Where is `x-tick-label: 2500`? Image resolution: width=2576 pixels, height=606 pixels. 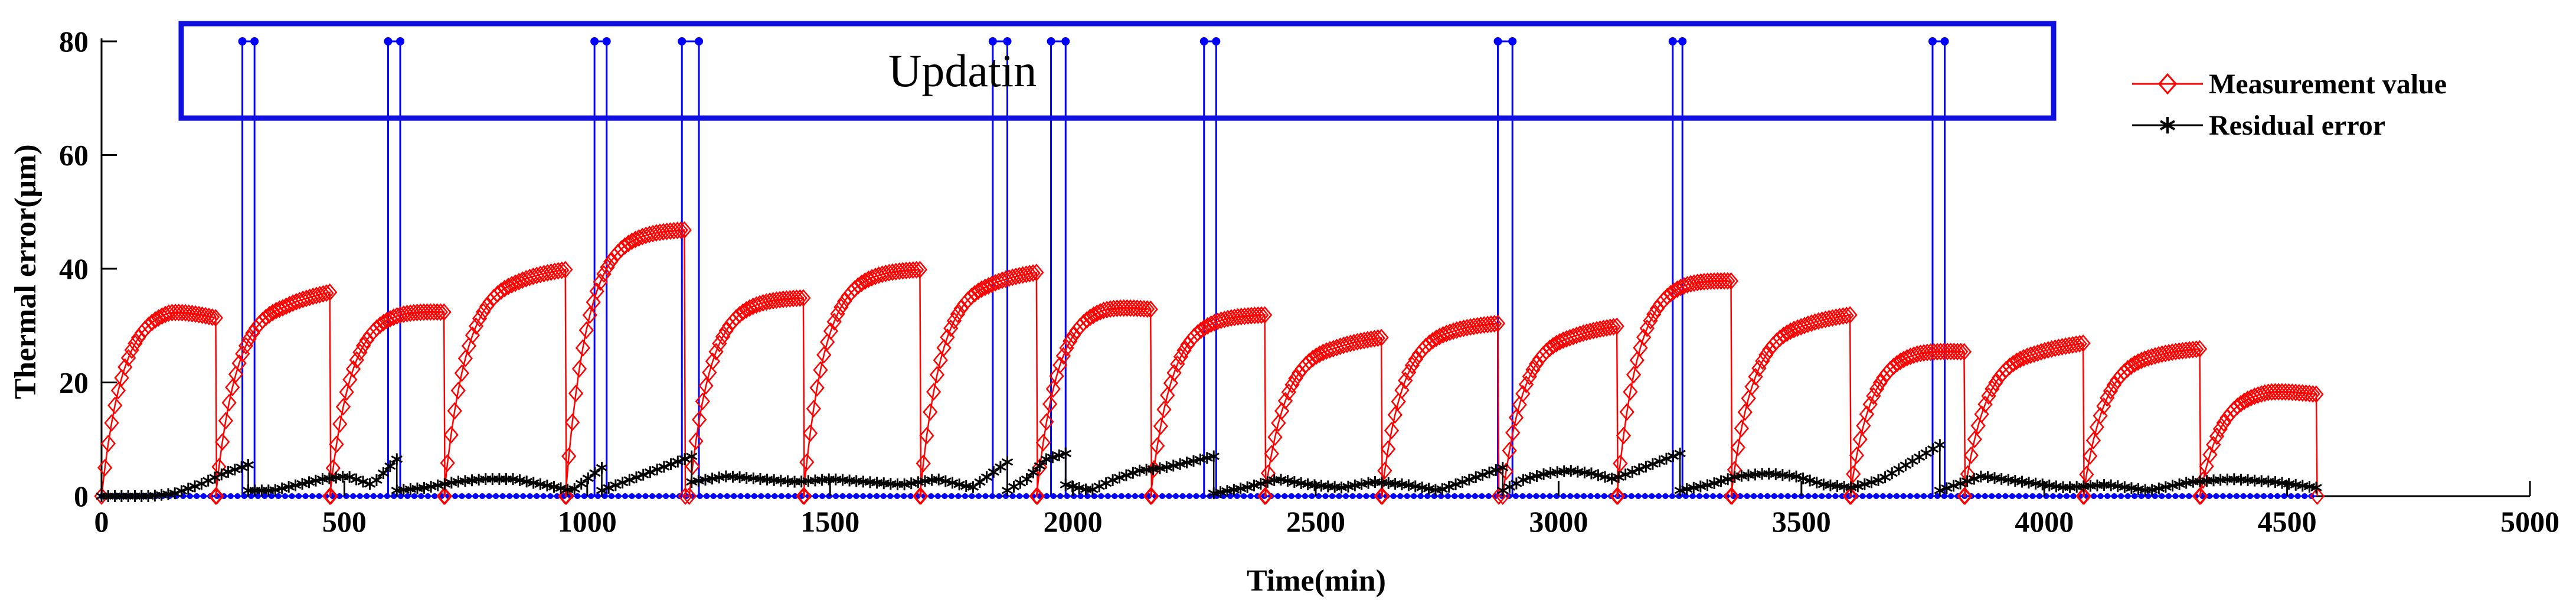 x-tick-label: 2500 is located at coordinates (1315, 521).